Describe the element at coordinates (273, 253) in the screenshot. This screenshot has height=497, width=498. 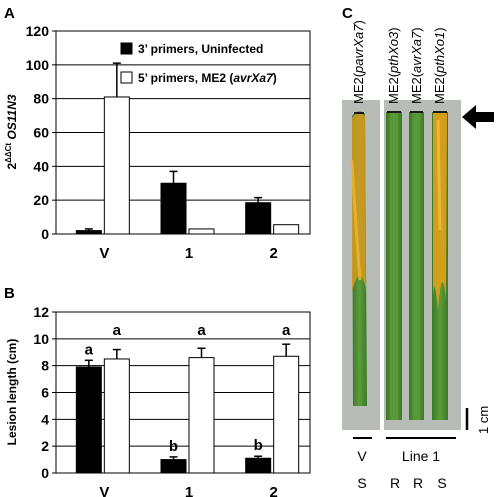
I see `chartA-xtick-label: 2` at that location.